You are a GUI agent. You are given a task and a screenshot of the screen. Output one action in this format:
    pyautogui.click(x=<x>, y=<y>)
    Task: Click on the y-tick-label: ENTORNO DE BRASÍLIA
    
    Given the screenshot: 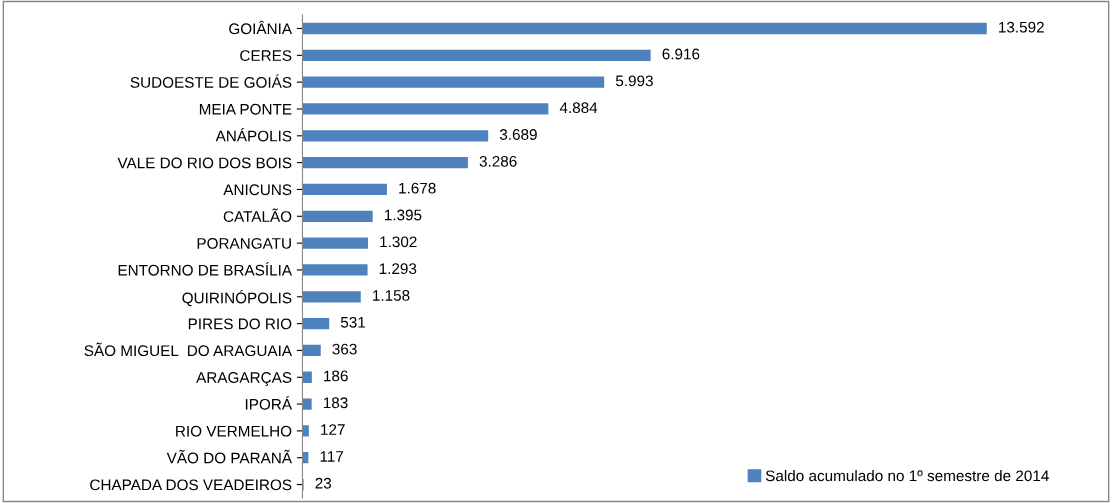 What is the action you would take?
    pyautogui.click(x=205, y=269)
    